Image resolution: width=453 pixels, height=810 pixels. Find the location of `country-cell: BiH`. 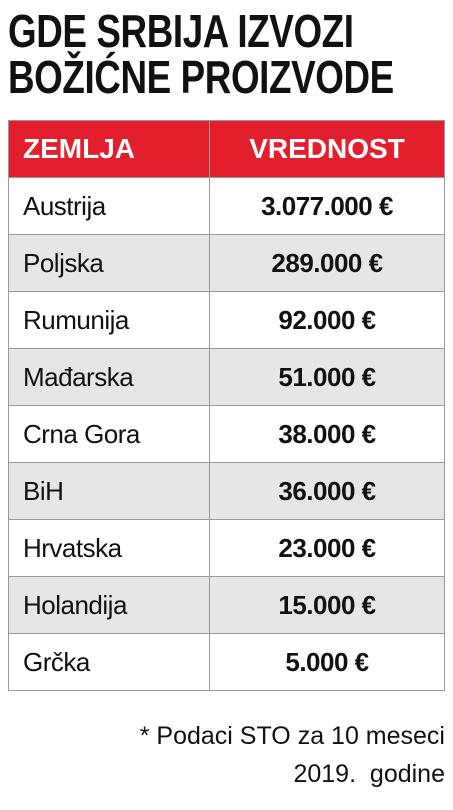

country-cell: BiH is located at coordinates (109, 491).